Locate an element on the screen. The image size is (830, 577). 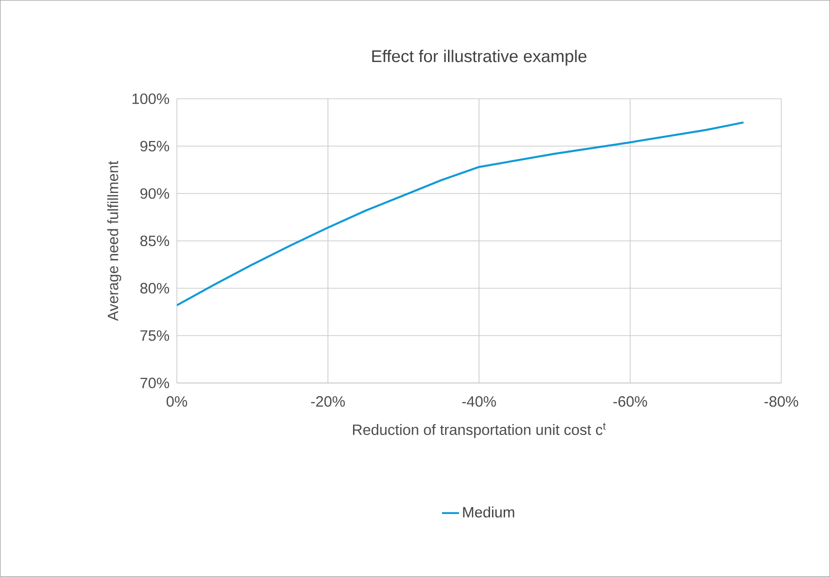
y-axis-title: Average need fulfillment is located at coordinates (114, 241).